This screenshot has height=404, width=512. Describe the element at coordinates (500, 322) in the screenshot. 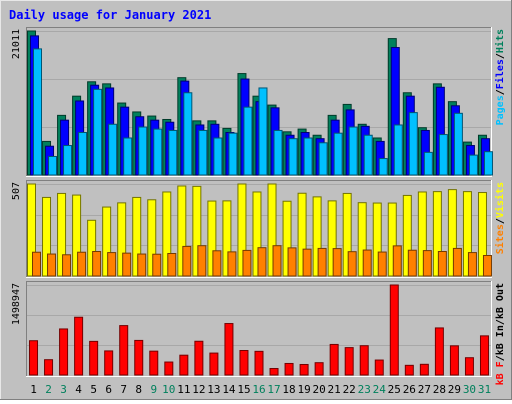

I see `legend-item-kb-3: /` at that location.